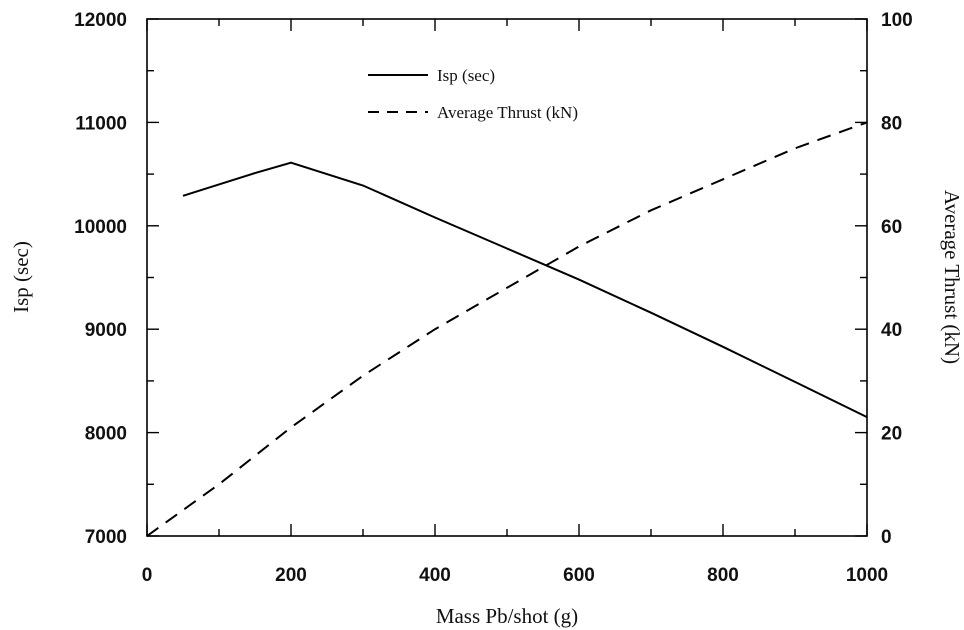 The height and width of the screenshot is (630, 964). What do you see at coordinates (466, 75) in the screenshot?
I see `legend-label-isp: Isp (sec)` at bounding box center [466, 75].